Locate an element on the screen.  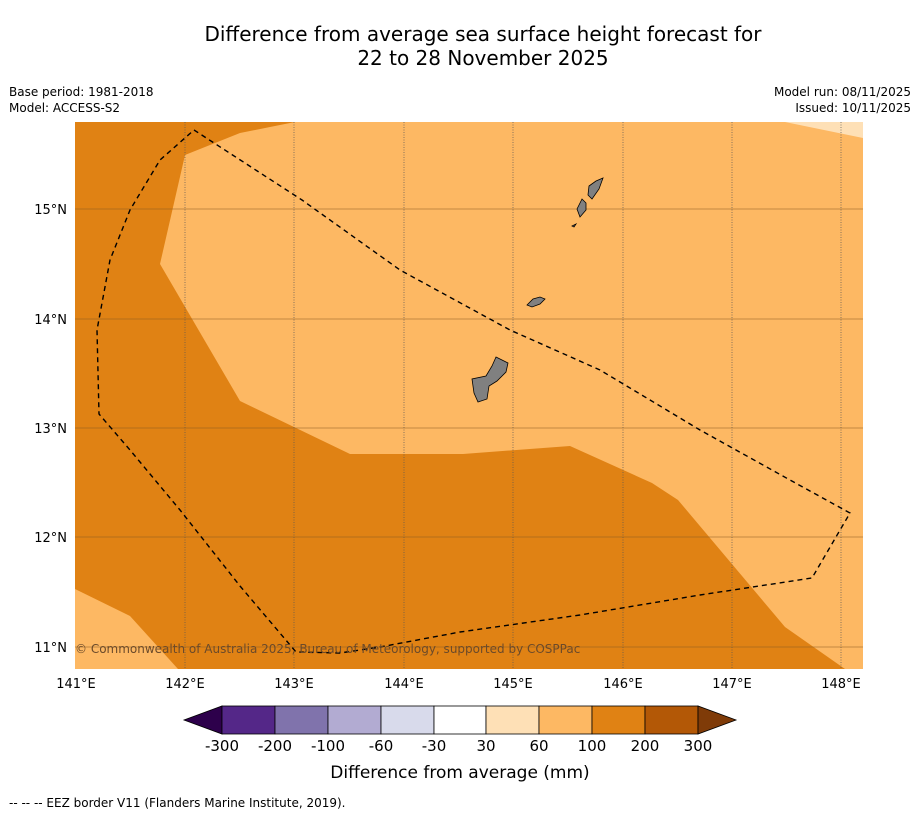
island-rota is located at coordinates (536, 302).